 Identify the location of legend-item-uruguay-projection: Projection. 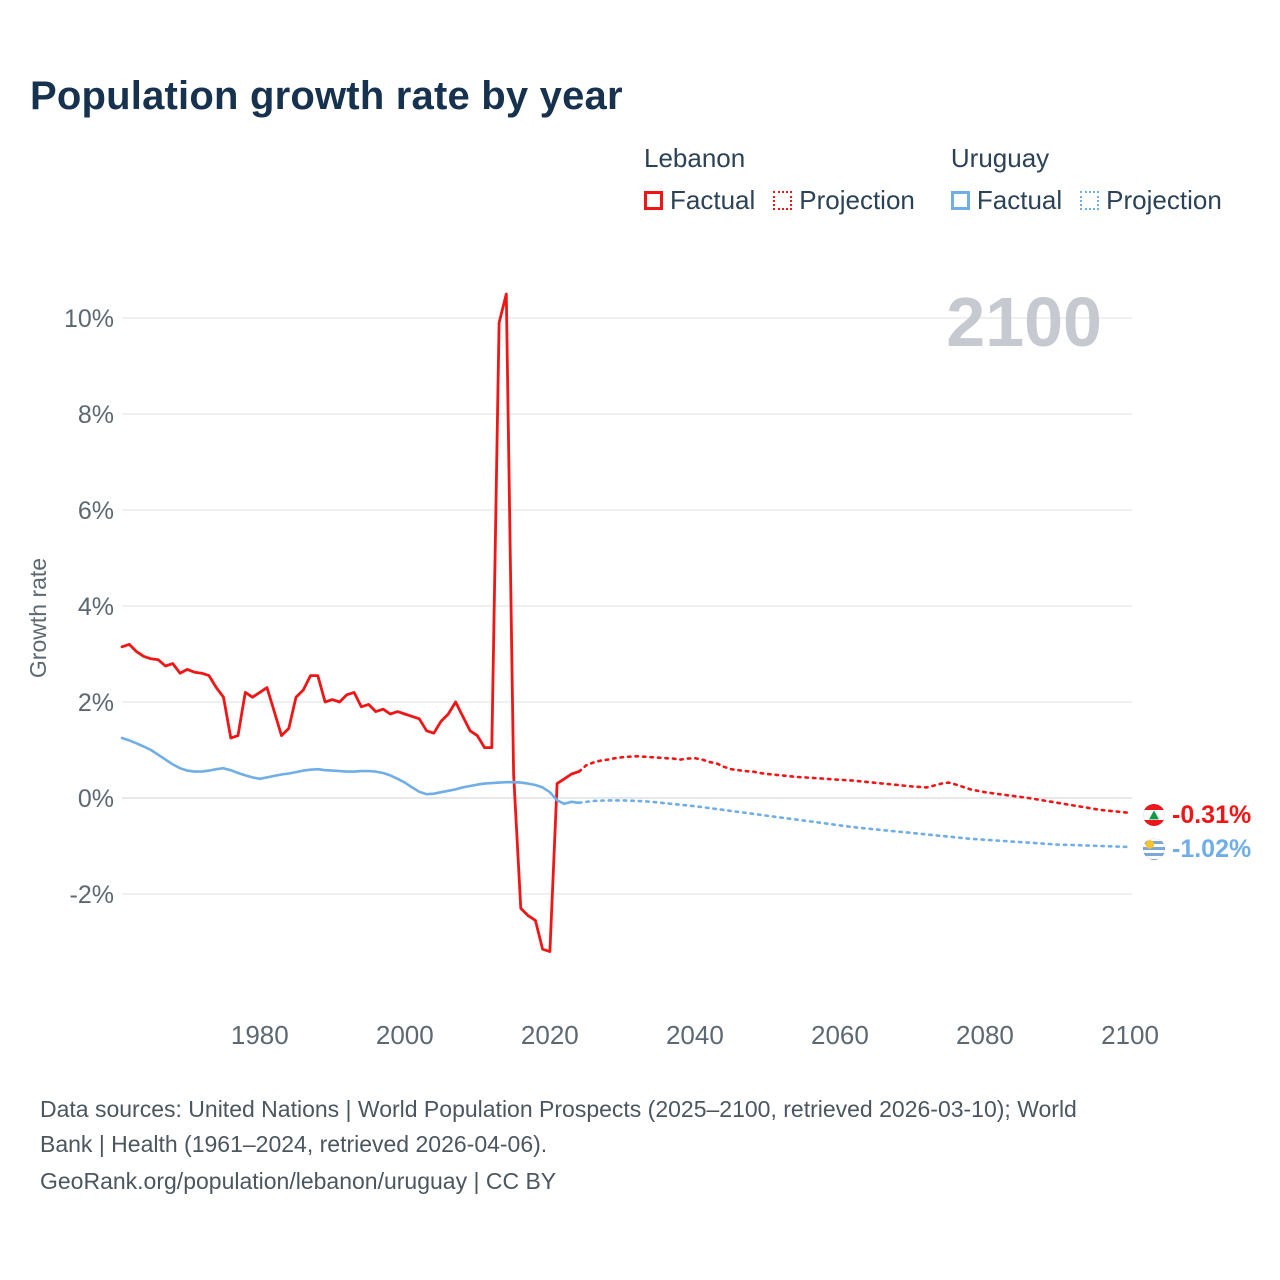
(1151, 200).